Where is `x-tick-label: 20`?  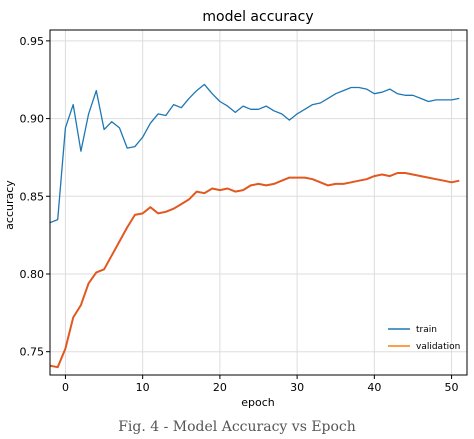 x-tick-label: 20 is located at coordinates (220, 387).